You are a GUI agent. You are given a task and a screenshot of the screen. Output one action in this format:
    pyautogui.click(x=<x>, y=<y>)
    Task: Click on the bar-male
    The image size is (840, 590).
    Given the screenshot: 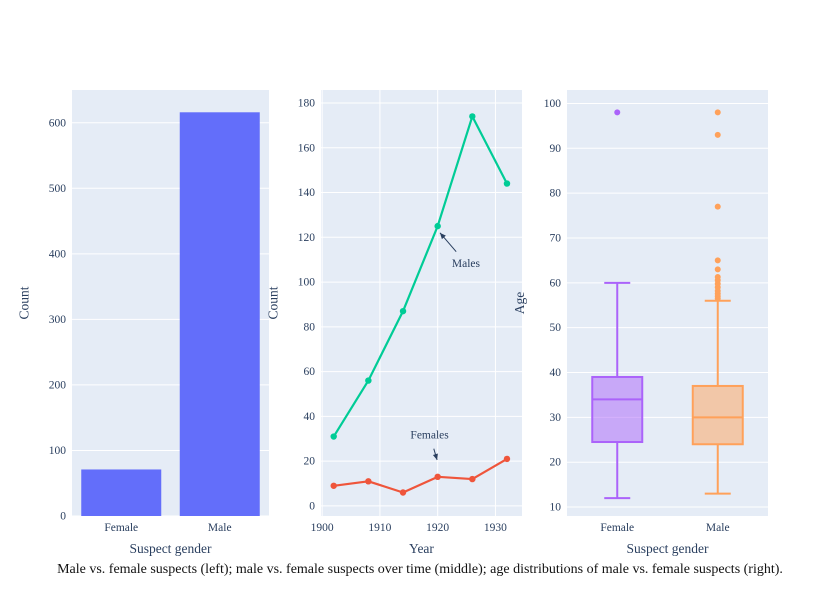 What is the action you would take?
    pyautogui.click(x=219, y=314)
    